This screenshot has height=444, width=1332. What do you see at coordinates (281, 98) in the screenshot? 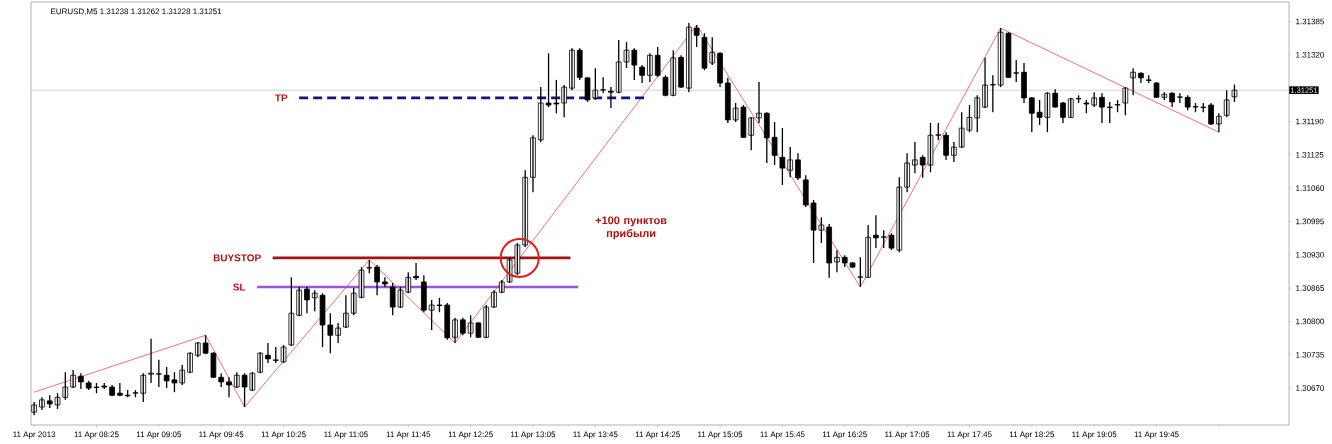
I see `series-label: TP` at bounding box center [281, 98].